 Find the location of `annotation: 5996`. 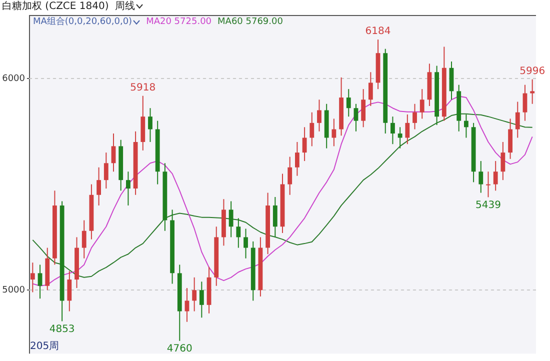

annotation: 5996 is located at coordinates (533, 71).